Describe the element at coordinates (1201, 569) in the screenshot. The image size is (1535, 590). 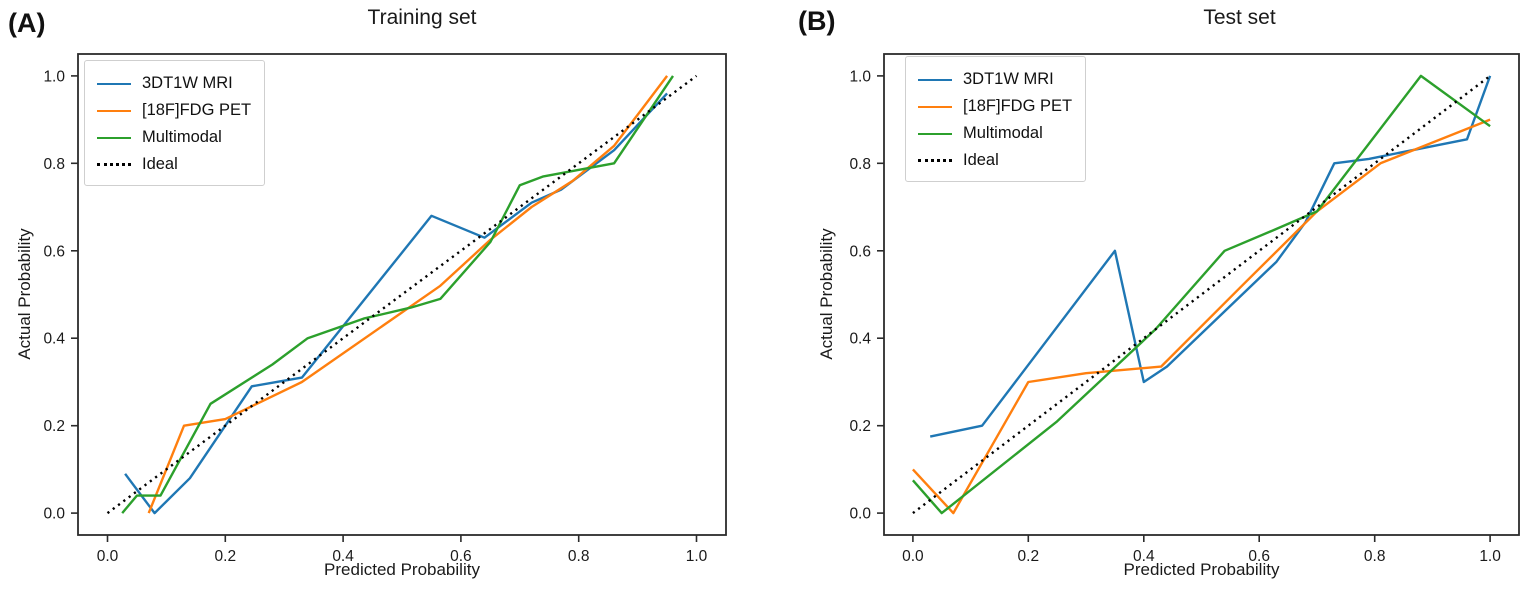
I see `panel-b-x-axis-label: Predicted Probability` at that location.